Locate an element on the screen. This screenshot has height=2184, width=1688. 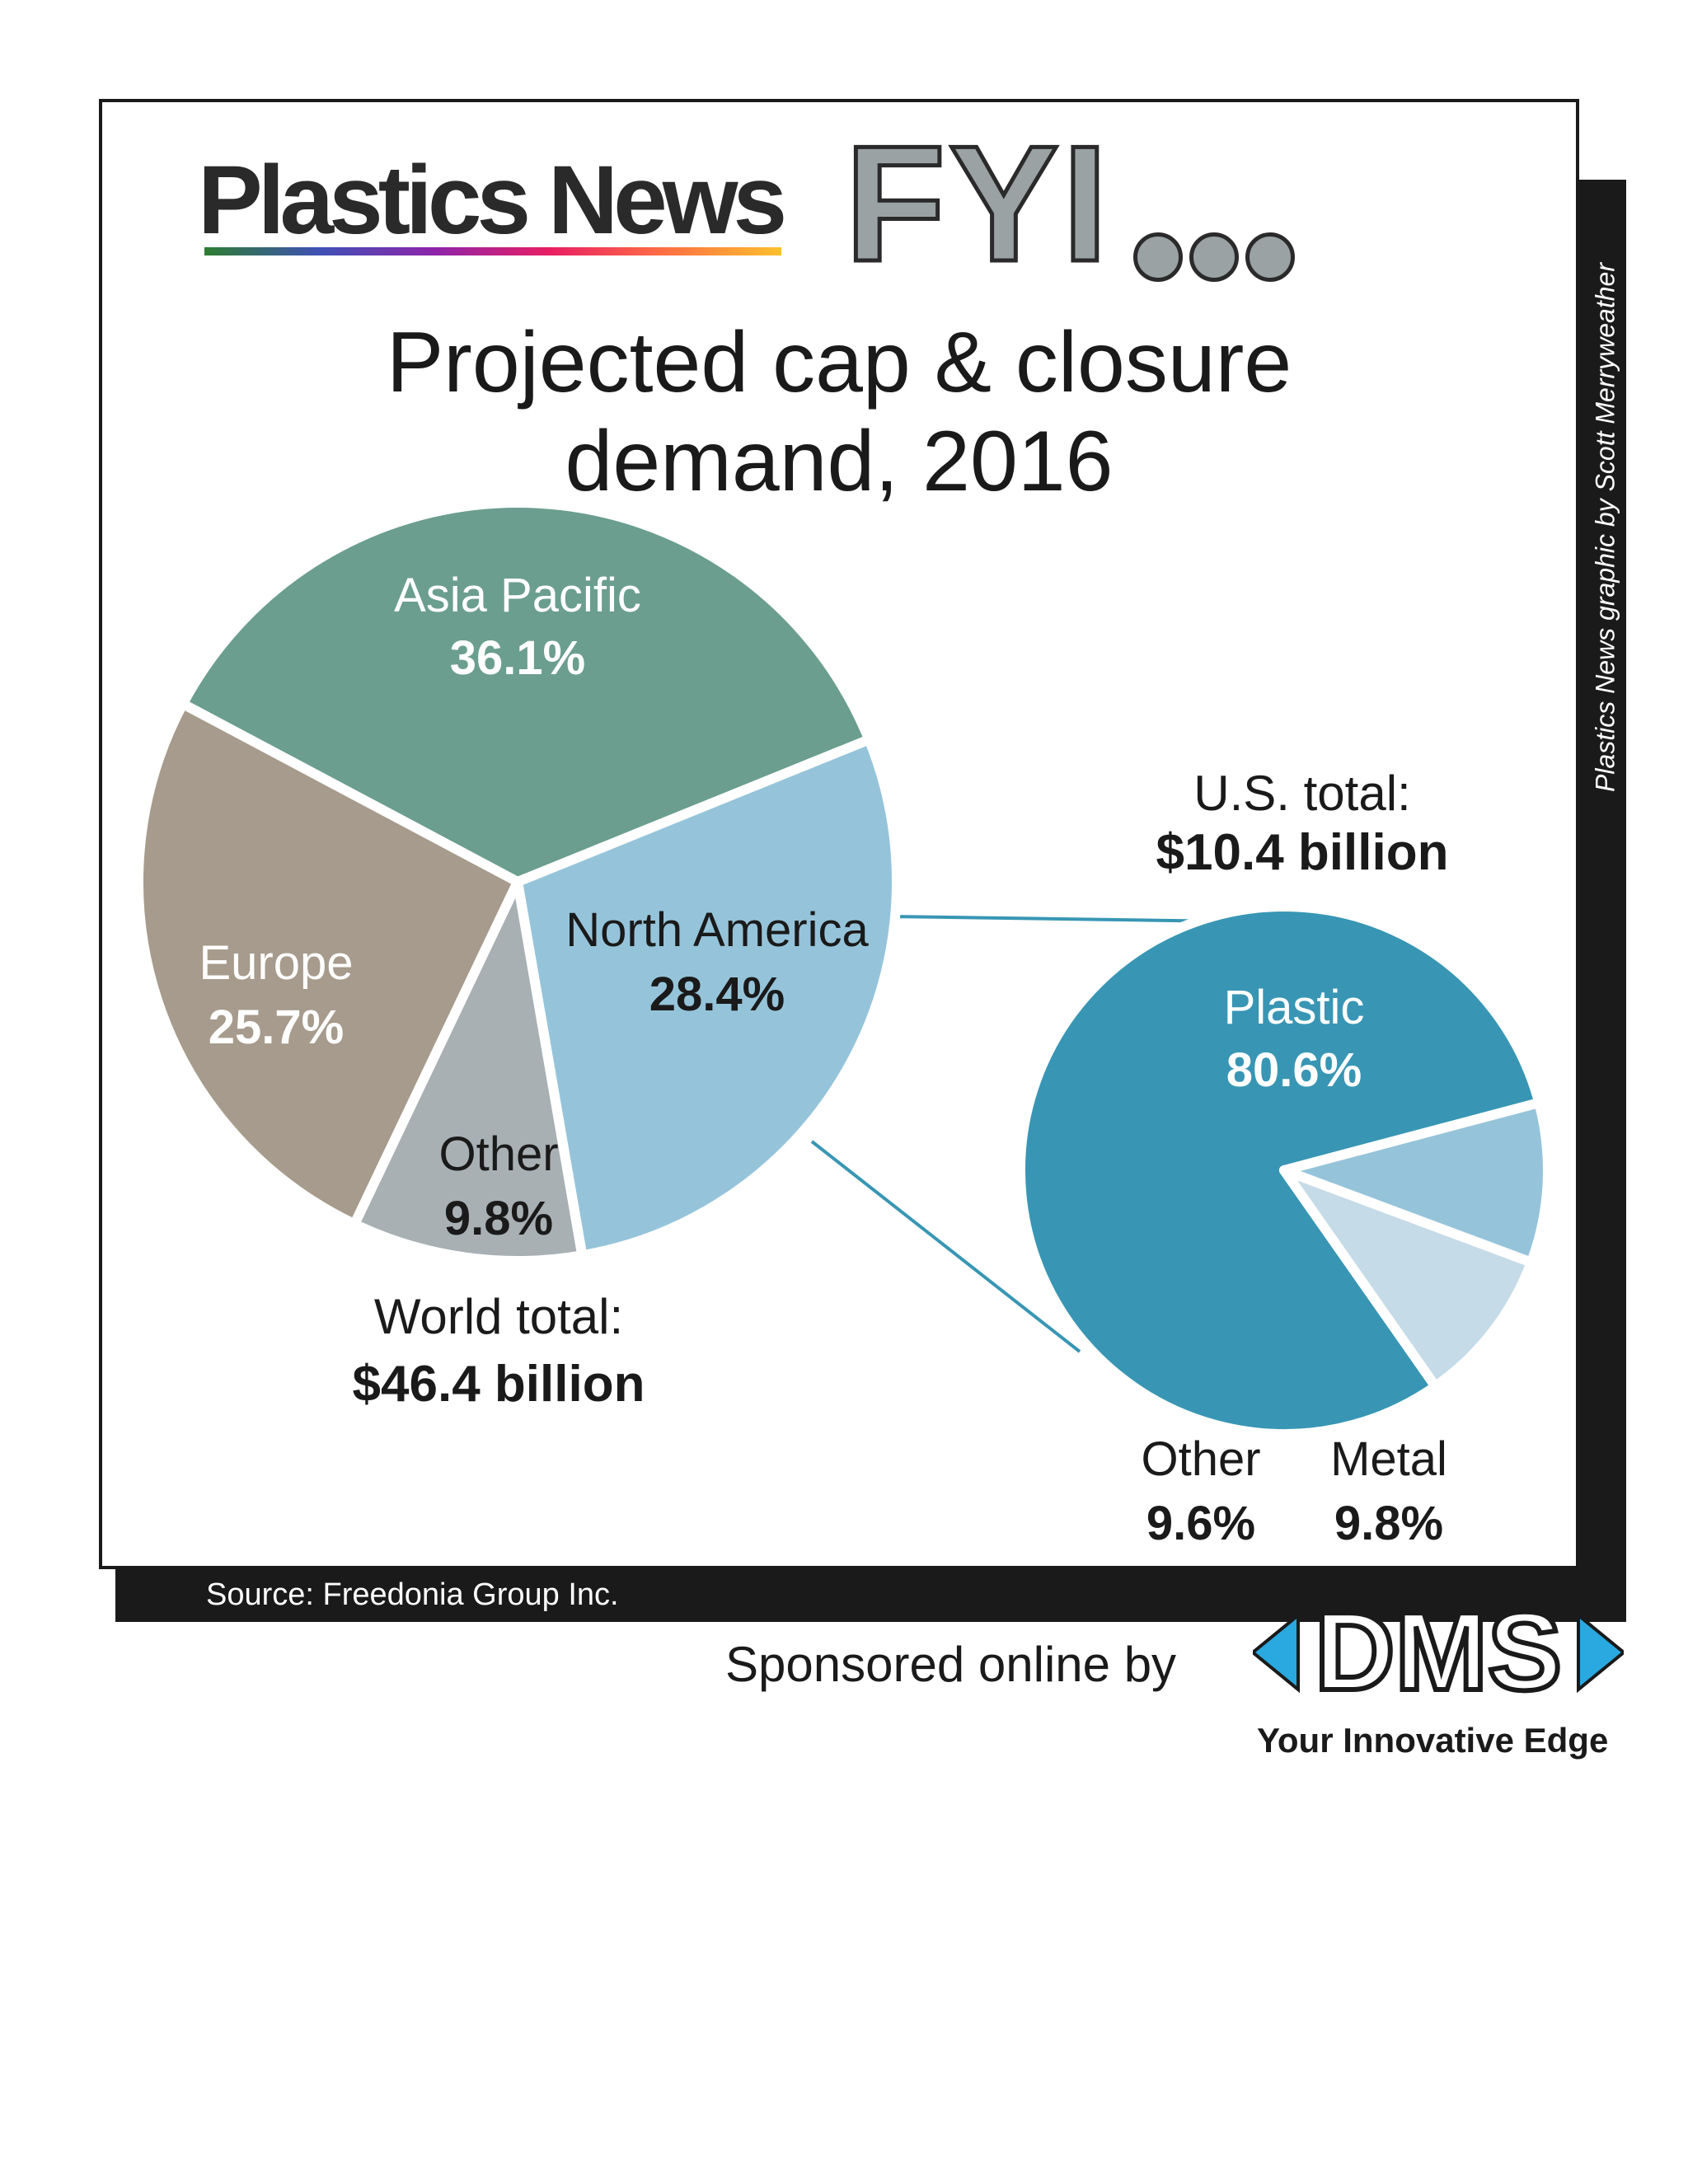
slice-label-us-other: Other is located at coordinates (1200, 1459).